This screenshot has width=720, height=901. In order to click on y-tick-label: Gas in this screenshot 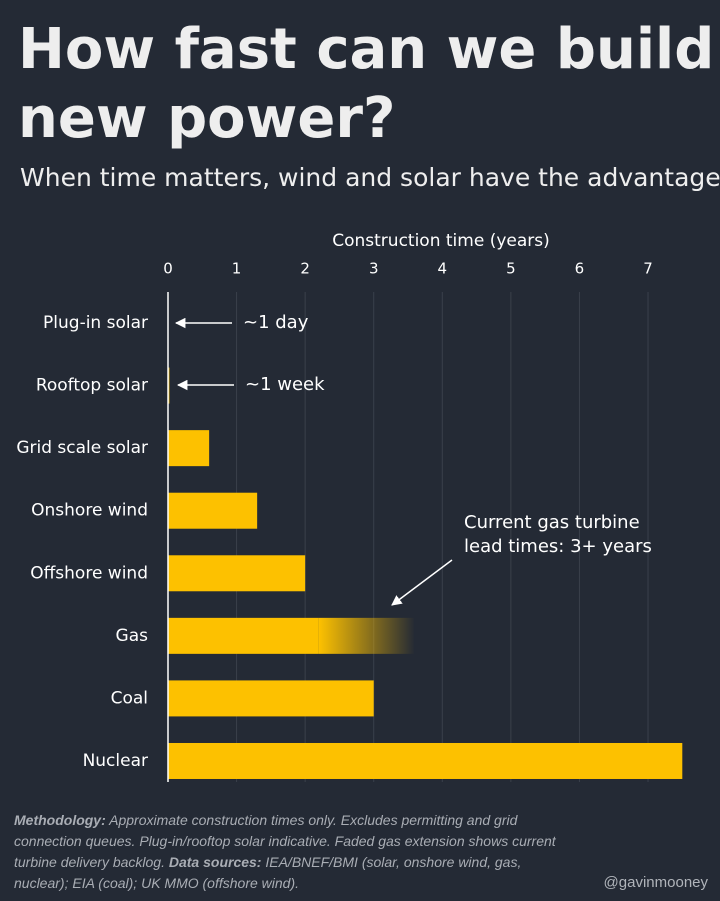, I will do `click(132, 636)`.